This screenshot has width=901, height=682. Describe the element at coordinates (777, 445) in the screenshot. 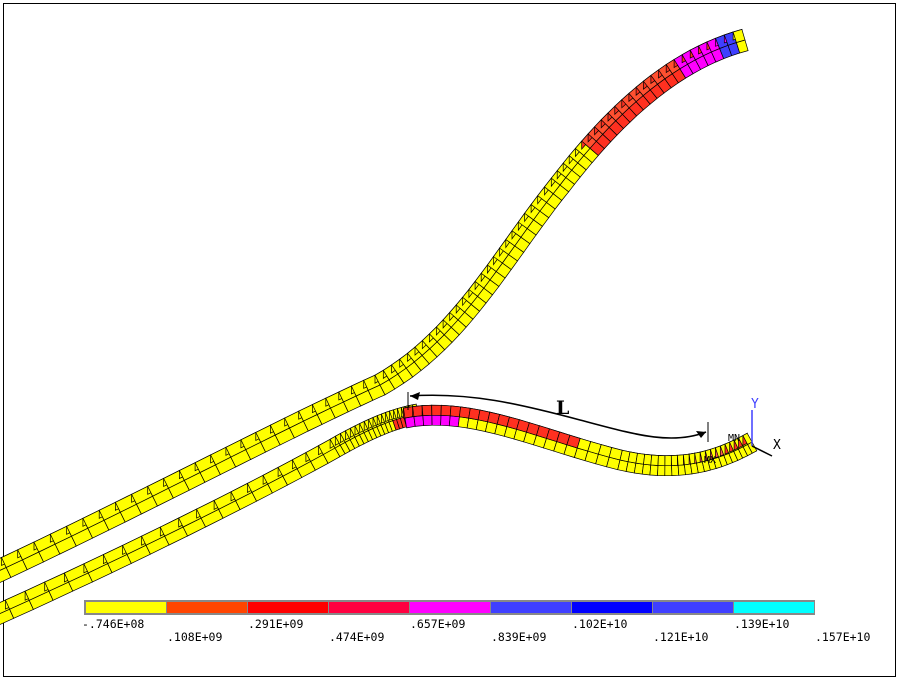

I see `x-axis-label: X` at that location.